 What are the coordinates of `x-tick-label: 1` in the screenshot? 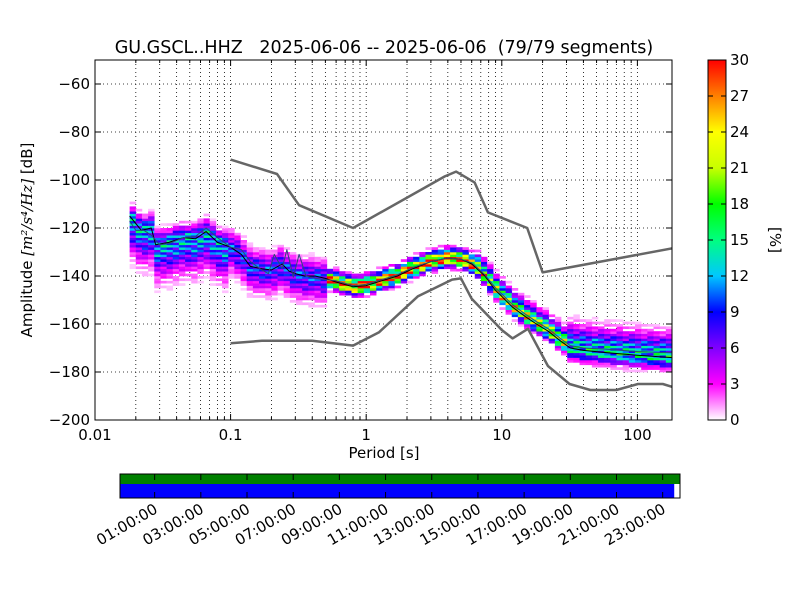 It's located at (366, 435).